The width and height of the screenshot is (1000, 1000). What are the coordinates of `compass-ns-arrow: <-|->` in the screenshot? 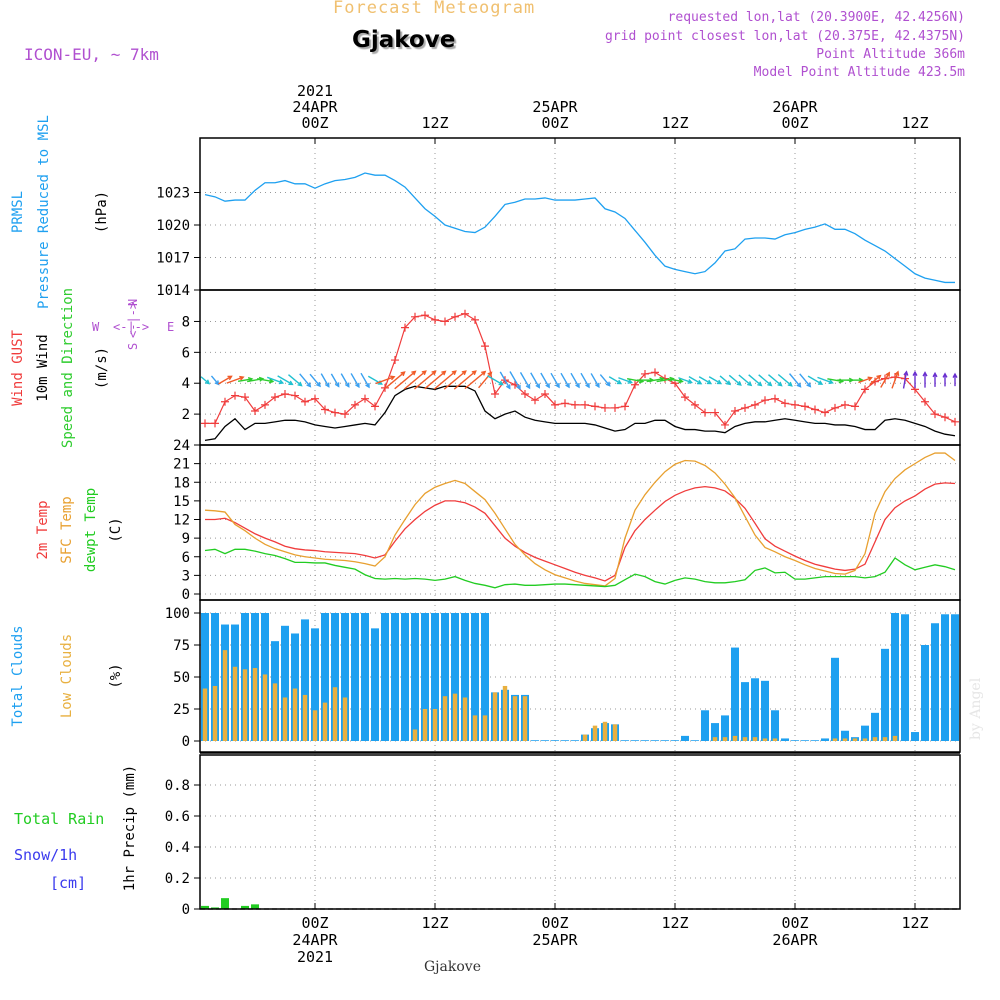 It's located at (133, 320).